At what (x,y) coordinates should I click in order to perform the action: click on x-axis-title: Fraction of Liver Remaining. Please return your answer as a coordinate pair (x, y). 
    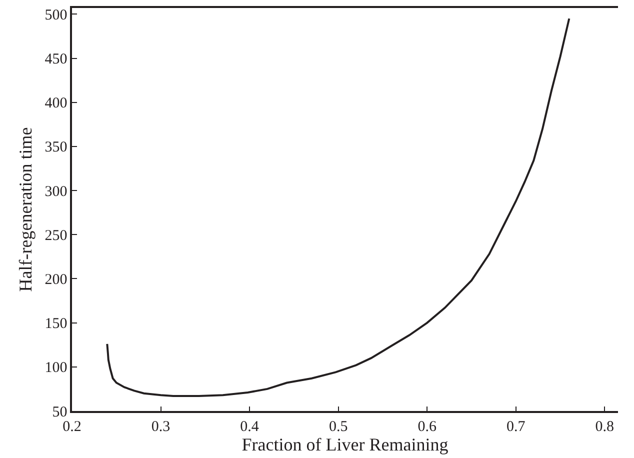
    Looking at the image, I should click on (345, 444).